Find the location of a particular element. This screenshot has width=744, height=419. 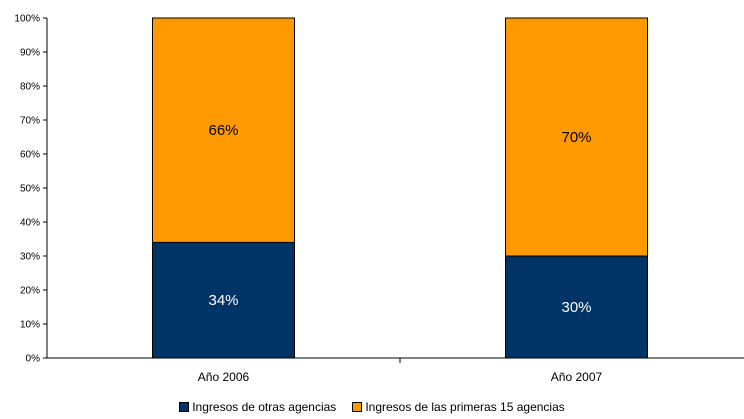

y-tick-label: 40% is located at coordinates (30, 223).